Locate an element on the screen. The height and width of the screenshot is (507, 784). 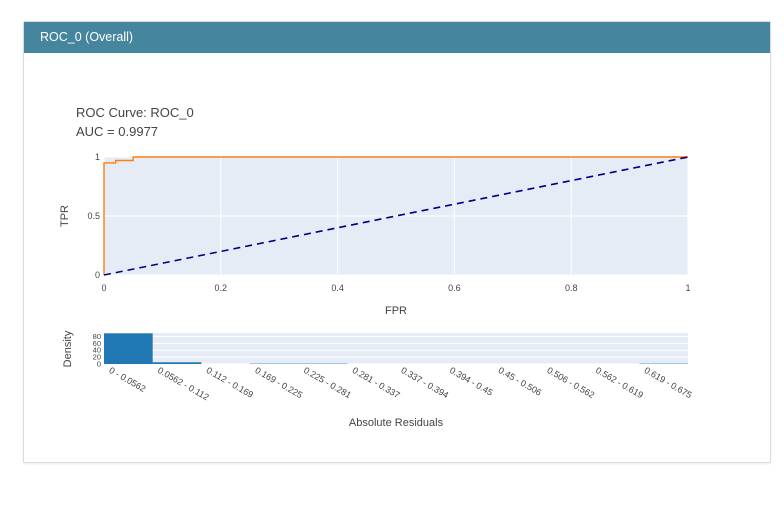
hist-x-tick-label: 0.112 - 0.169 is located at coordinates (230, 382).